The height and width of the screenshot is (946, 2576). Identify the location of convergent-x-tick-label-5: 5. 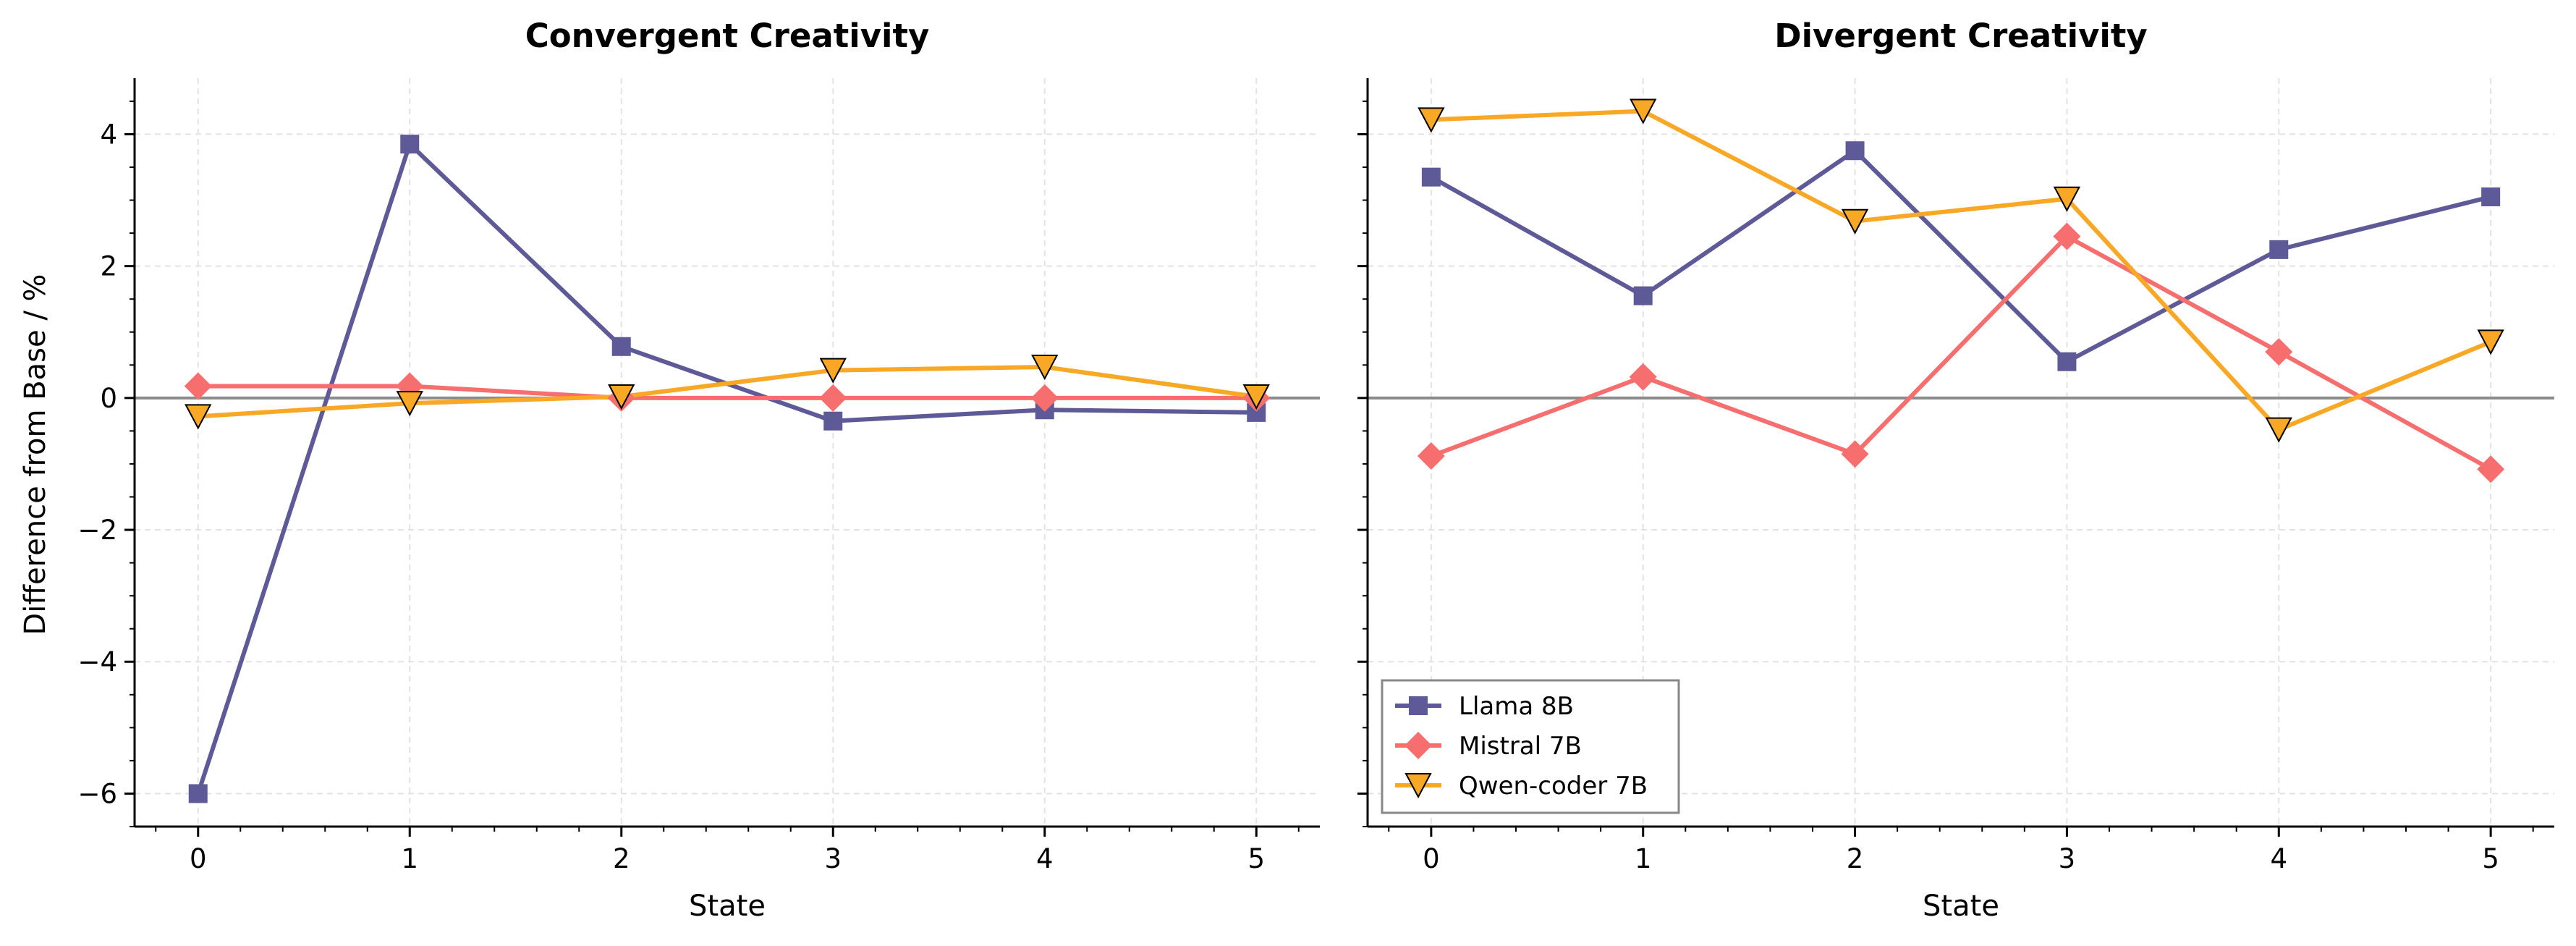
(1256, 858).